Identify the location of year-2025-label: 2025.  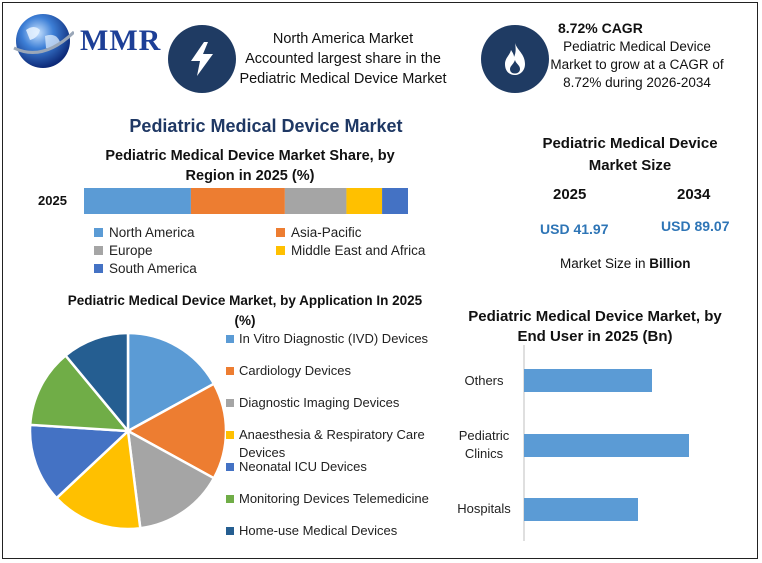
(570, 194).